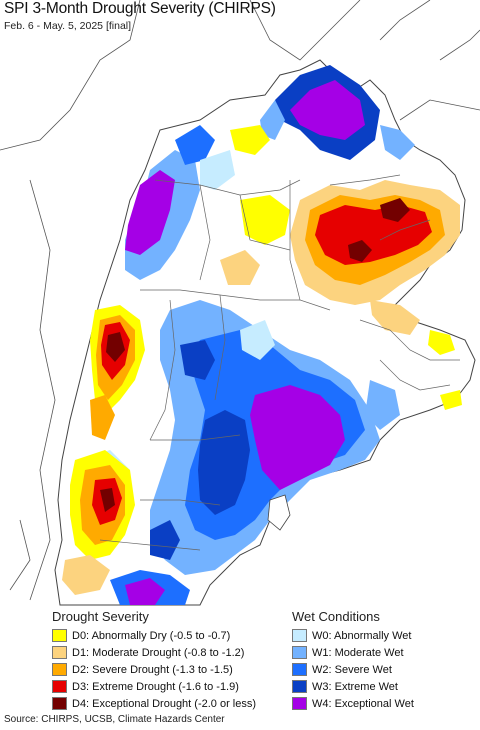 The image size is (480, 730). I want to click on legend-item-w4: W4: Exceptional Wet, so click(353, 703).